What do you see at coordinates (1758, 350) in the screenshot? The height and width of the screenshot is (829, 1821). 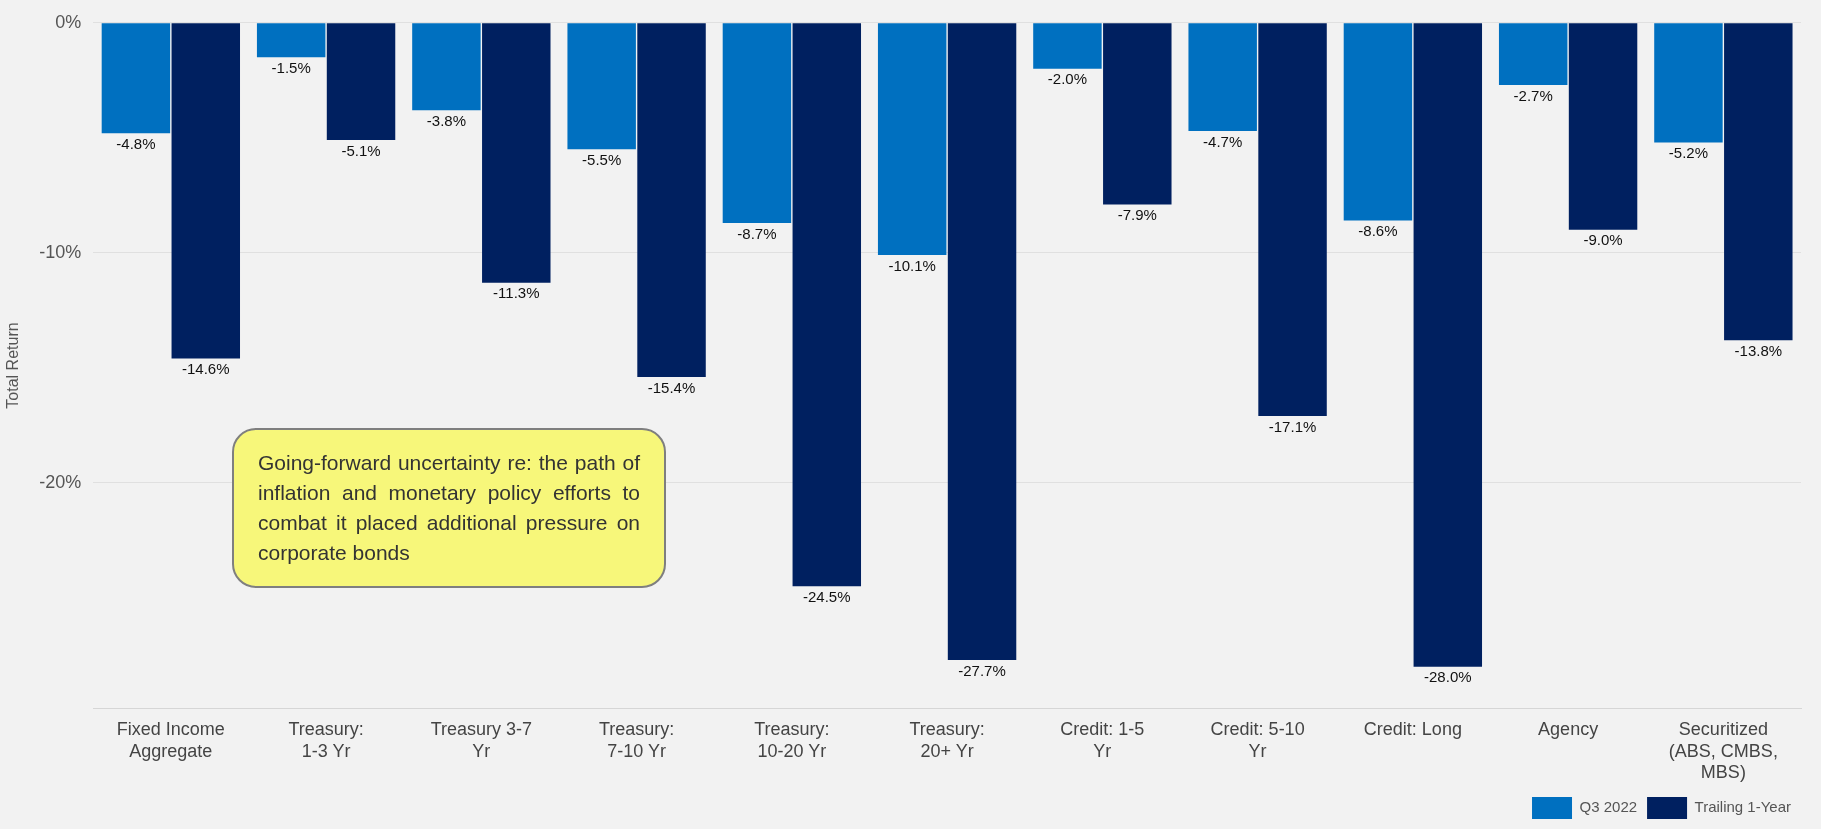 I see `data-label: -13.8%` at bounding box center [1758, 350].